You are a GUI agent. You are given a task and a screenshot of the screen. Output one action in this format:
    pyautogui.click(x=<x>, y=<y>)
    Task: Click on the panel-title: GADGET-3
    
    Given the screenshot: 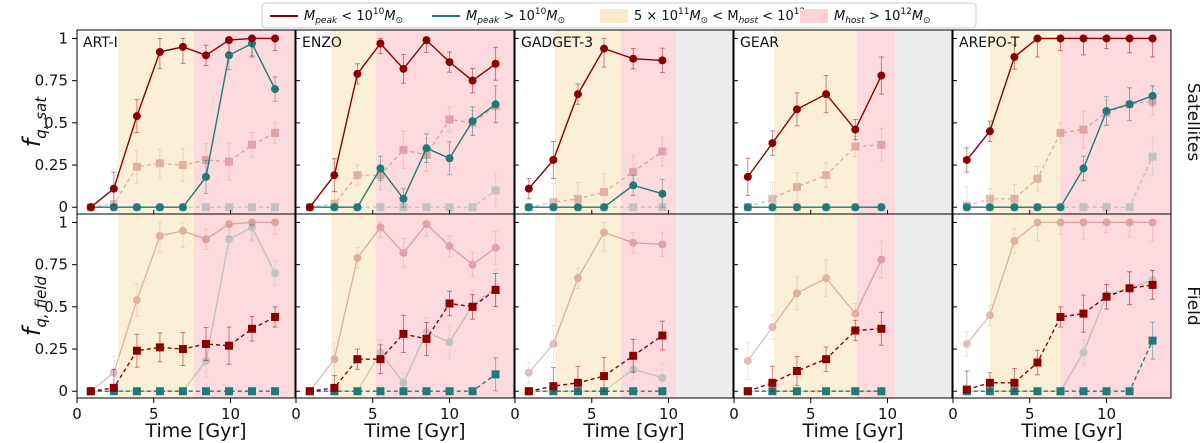 What is the action you would take?
    pyautogui.click(x=557, y=43)
    